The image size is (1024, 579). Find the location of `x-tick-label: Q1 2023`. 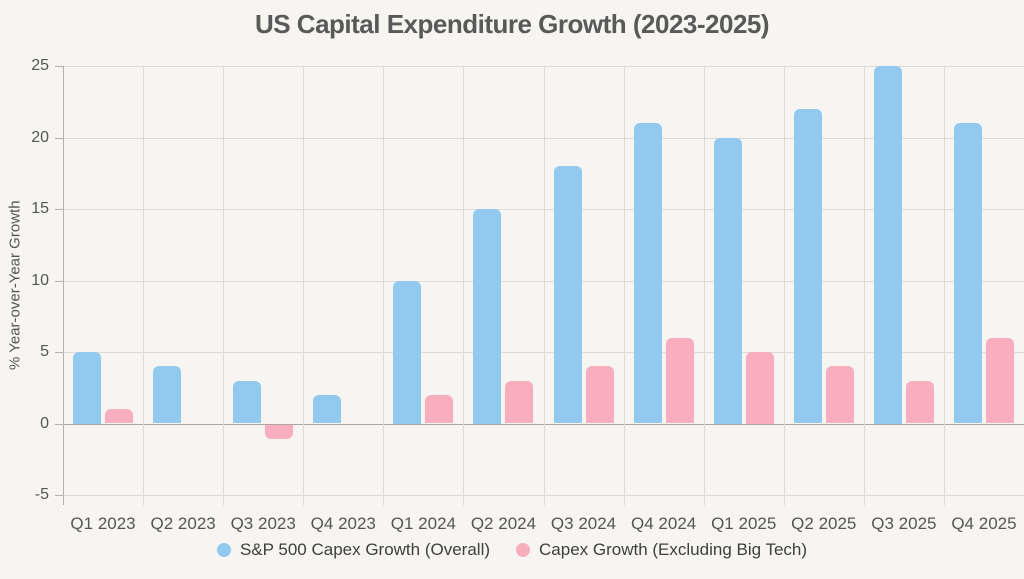

x-tick-label: Q1 2023 is located at coordinates (103, 523).